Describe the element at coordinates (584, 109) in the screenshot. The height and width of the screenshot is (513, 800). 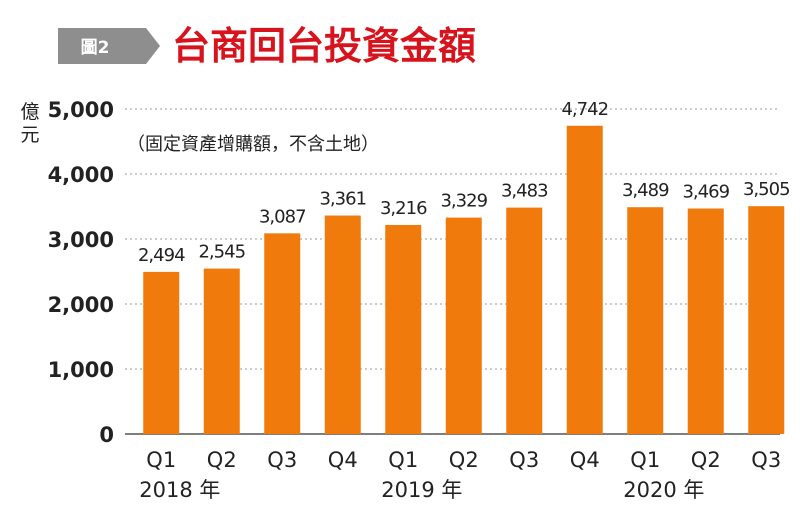
I see `bar-value-label: 4,742` at that location.